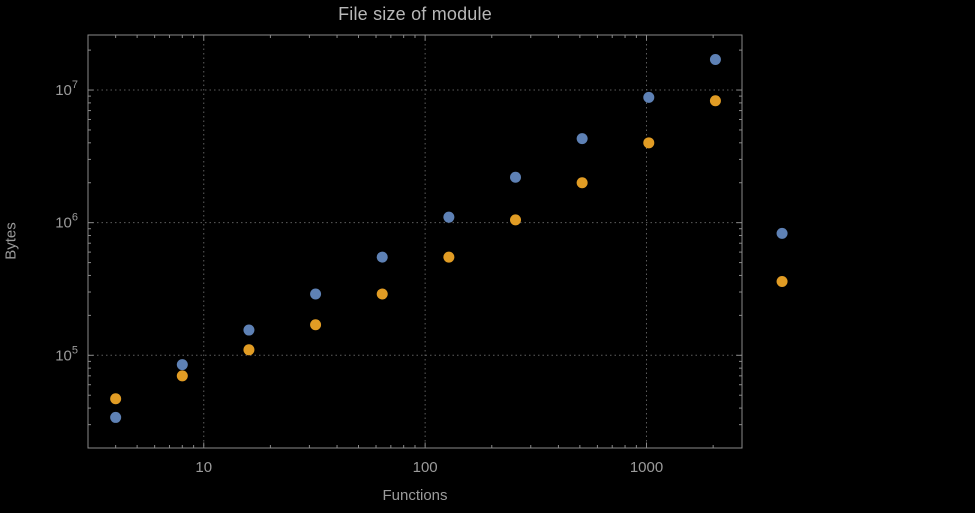  Describe the element at coordinates (415, 495) in the screenshot. I see `x-axis-label: Functions` at that location.